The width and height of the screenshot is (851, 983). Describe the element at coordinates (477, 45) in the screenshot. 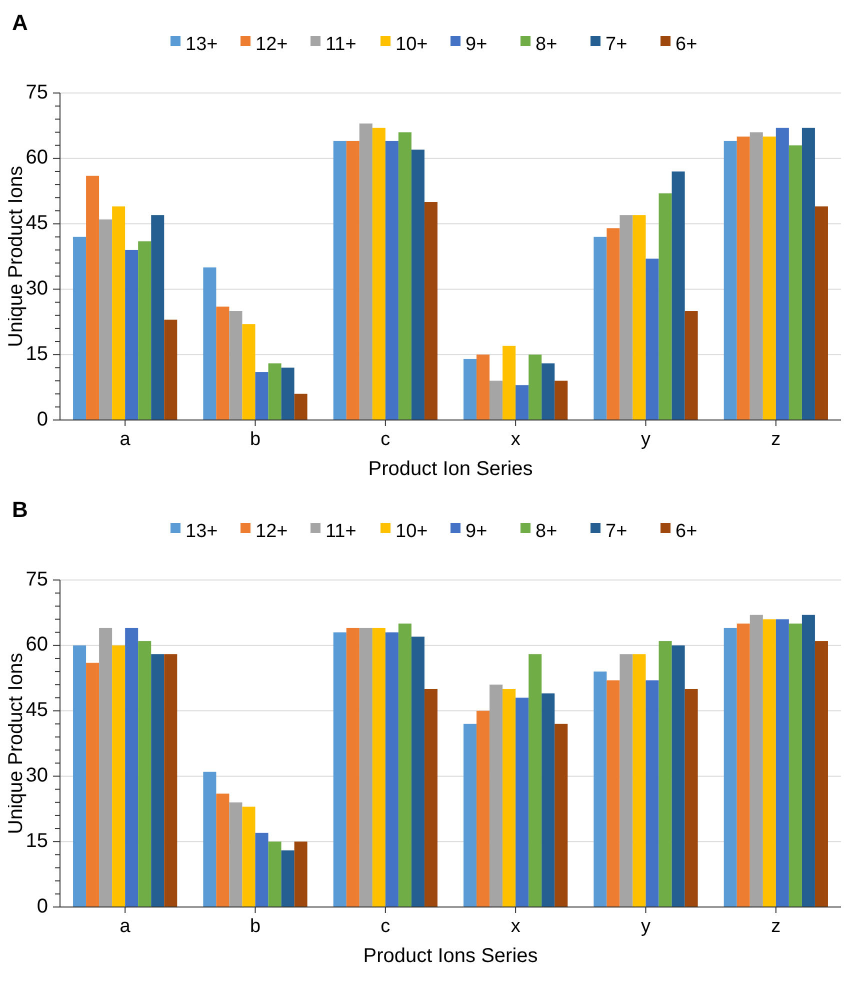

I see `legend-label: 9+` at that location.